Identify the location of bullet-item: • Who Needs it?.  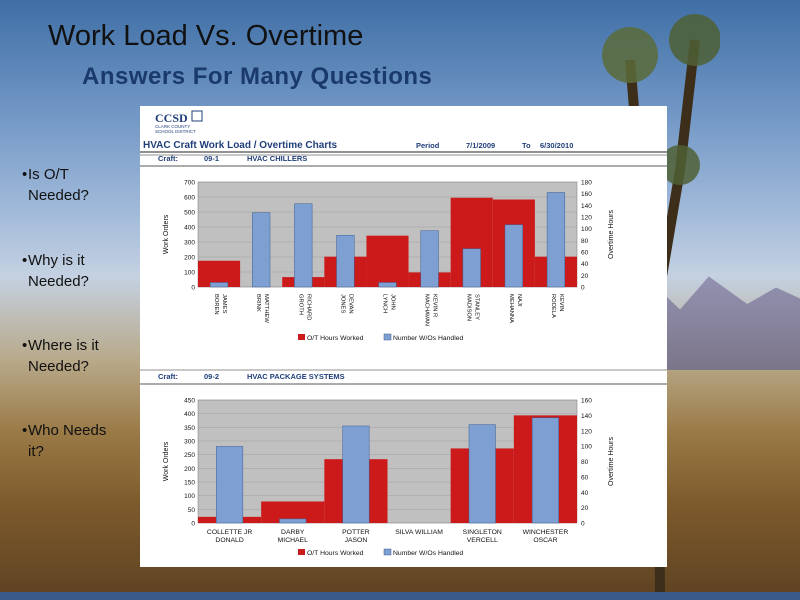
(79, 441).